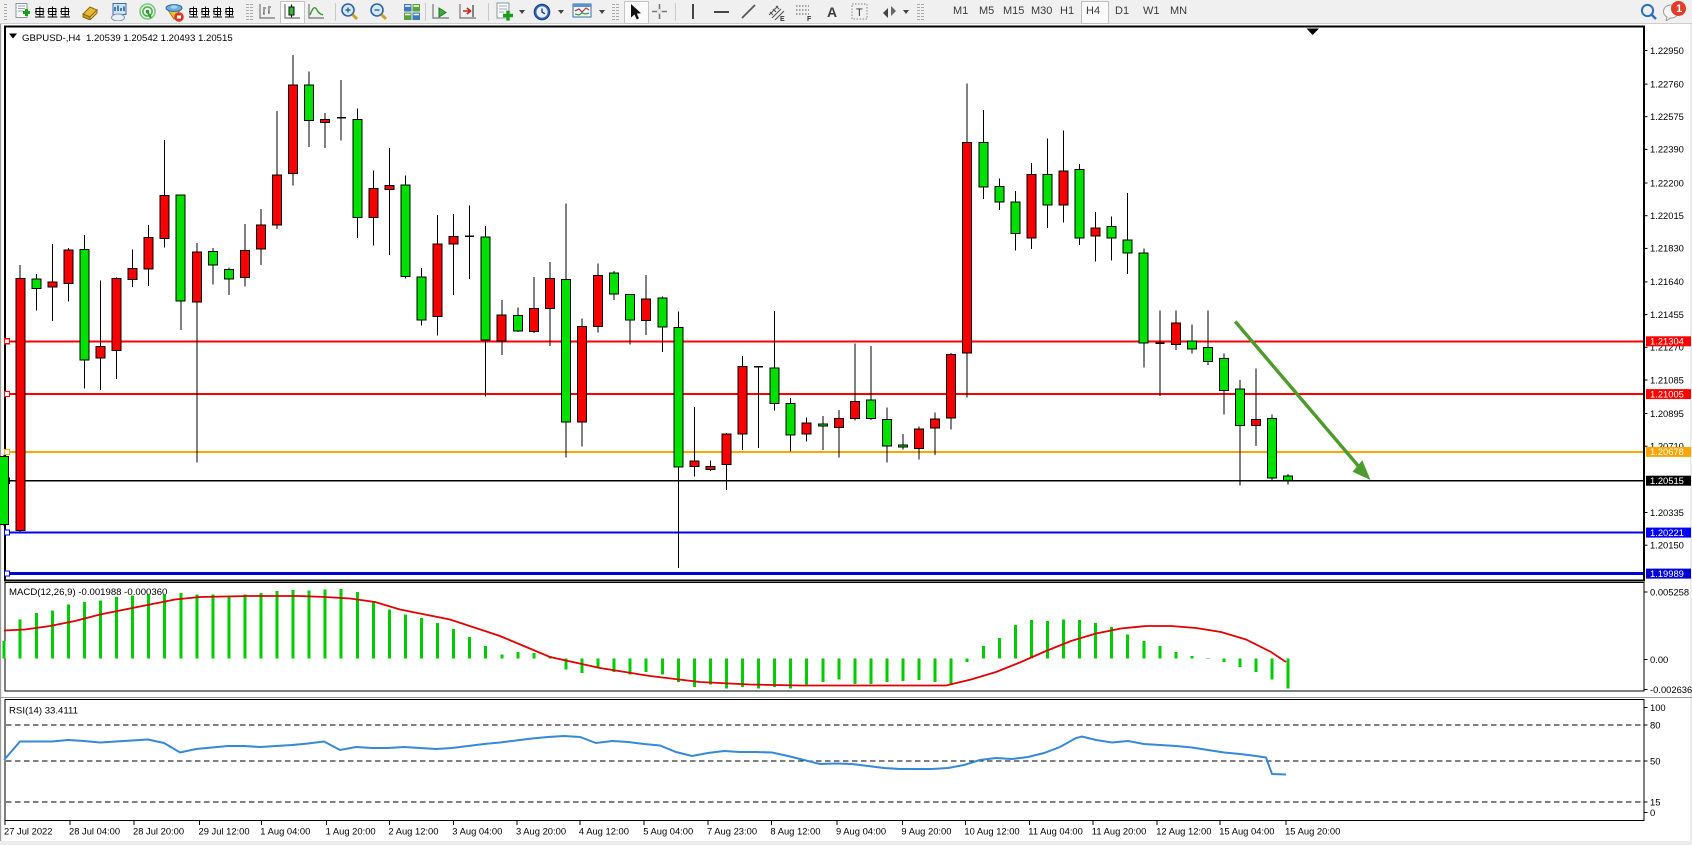  What do you see at coordinates (224, 831) in the screenshot?
I see `svg-text: 29 Jul 12:00` at bounding box center [224, 831].